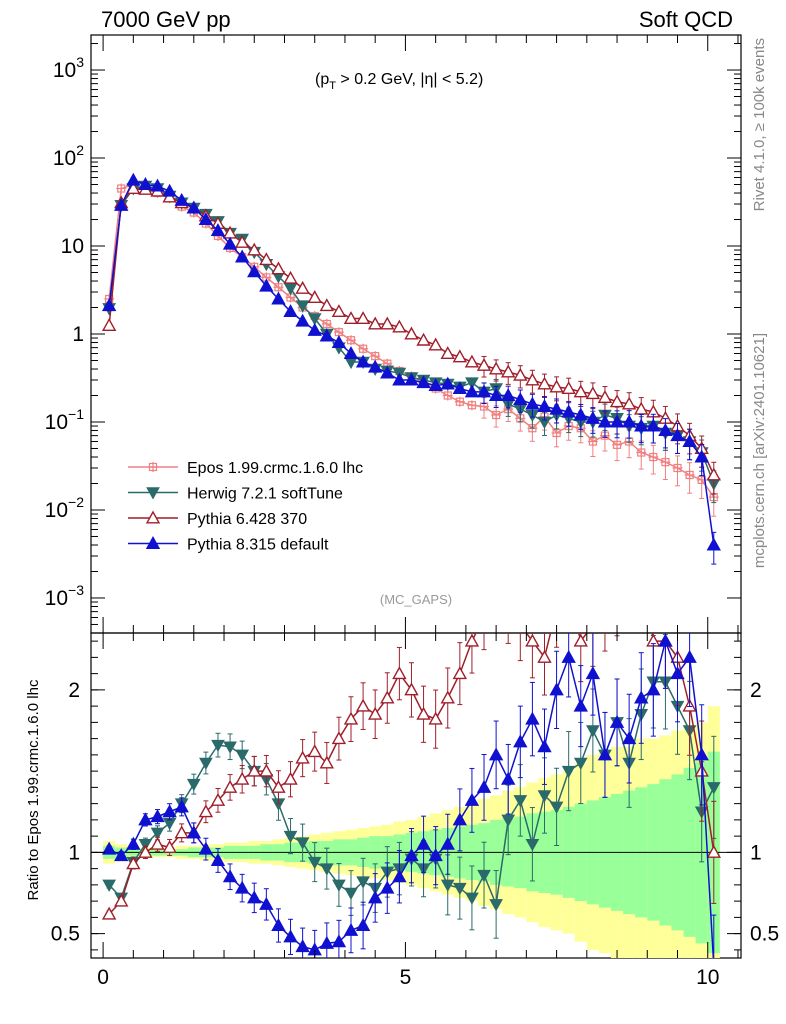 The width and height of the screenshot is (786, 1024). What do you see at coordinates (65, 934) in the screenshot?
I see `ratio-y-tick-label: 0.5` at bounding box center [65, 934].